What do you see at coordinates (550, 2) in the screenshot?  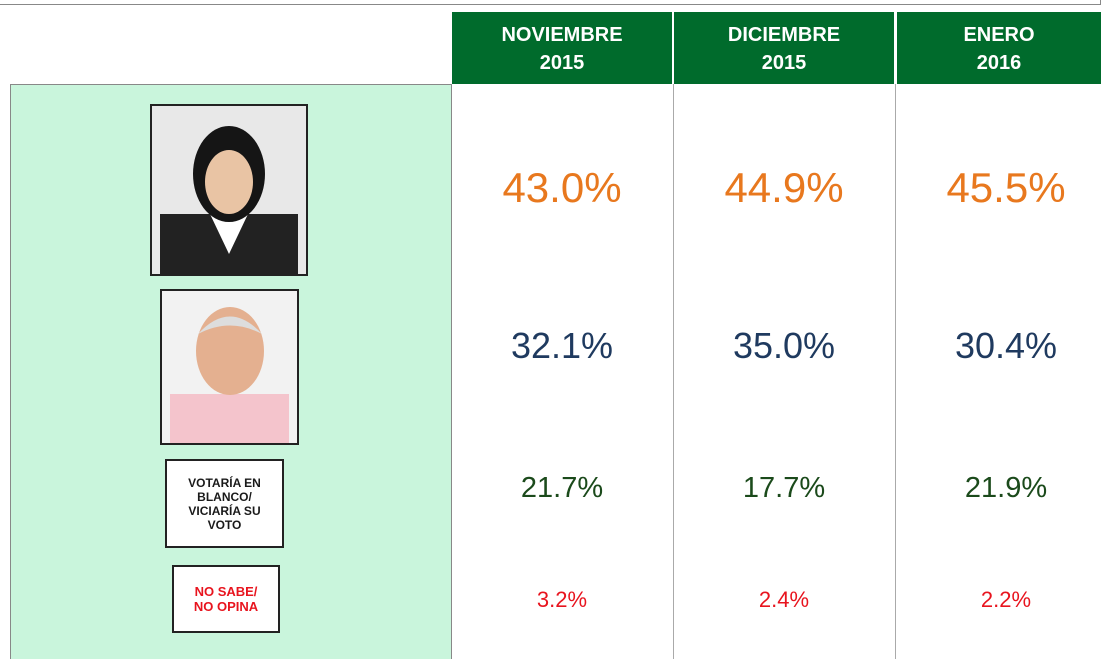 I see `top-border` at bounding box center [550, 2].